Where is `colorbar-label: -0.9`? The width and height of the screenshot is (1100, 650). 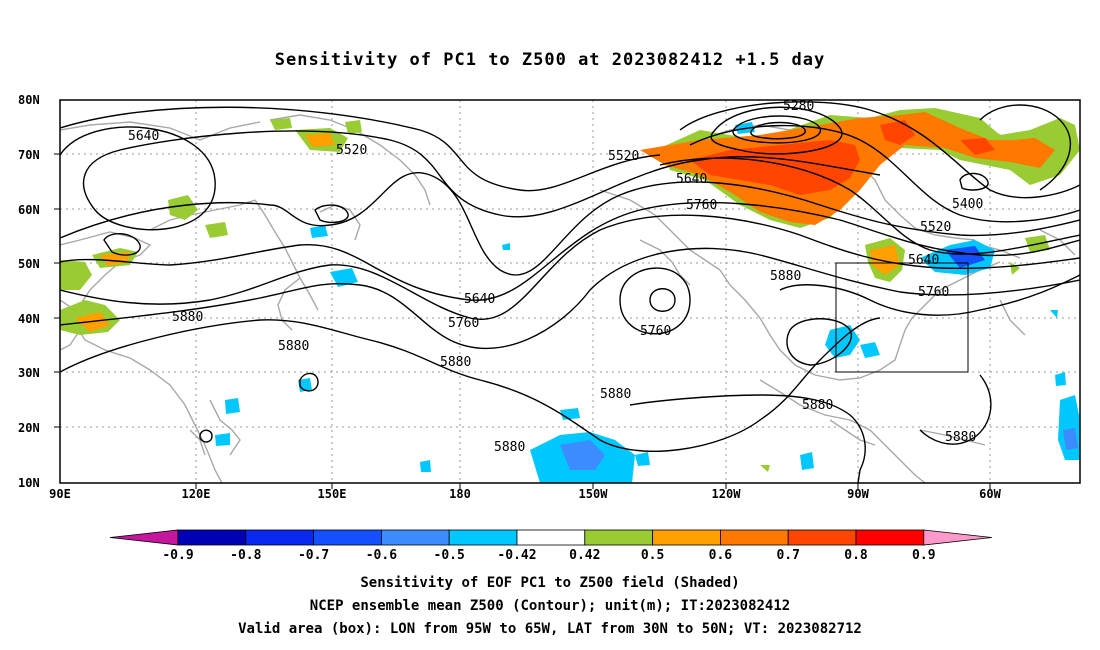 colorbar-label: -0.9 is located at coordinates (177, 555).